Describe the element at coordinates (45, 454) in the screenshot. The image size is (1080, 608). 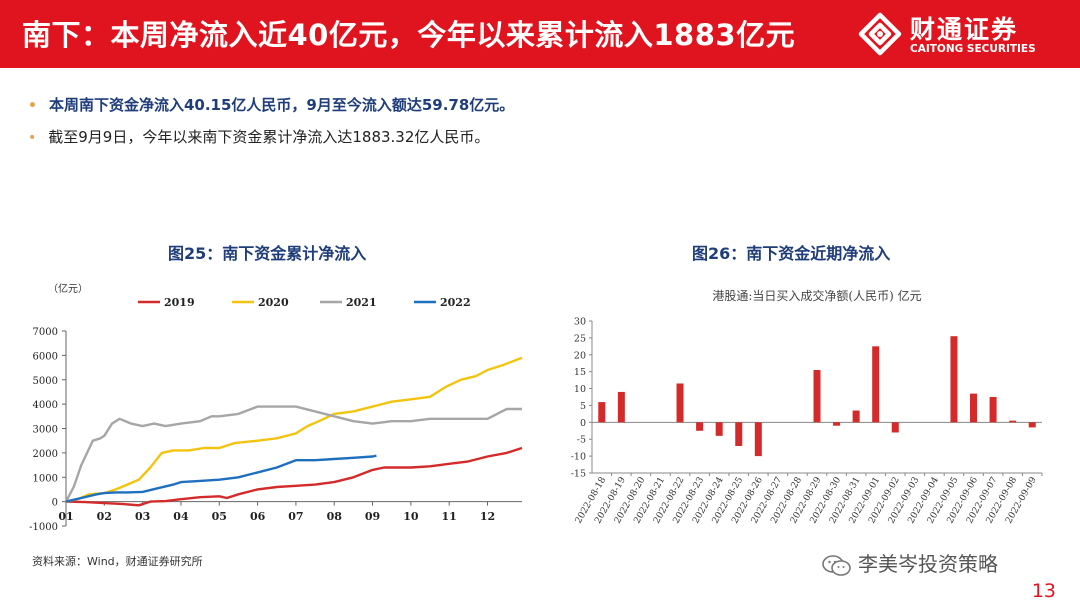
I see `y-tick-label: 2000` at that location.